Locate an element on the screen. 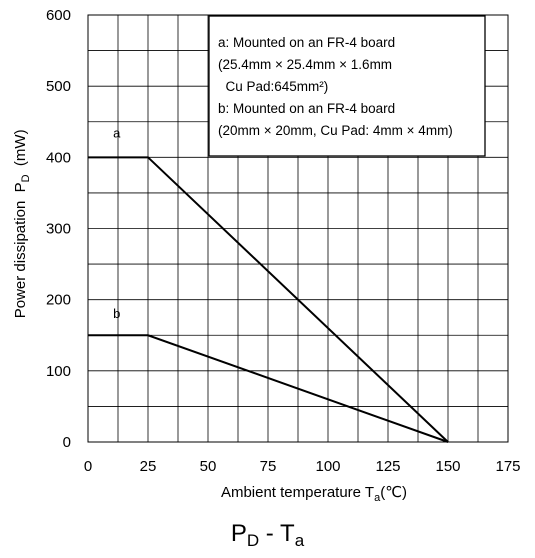  series-line-b is located at coordinates (268, 388).